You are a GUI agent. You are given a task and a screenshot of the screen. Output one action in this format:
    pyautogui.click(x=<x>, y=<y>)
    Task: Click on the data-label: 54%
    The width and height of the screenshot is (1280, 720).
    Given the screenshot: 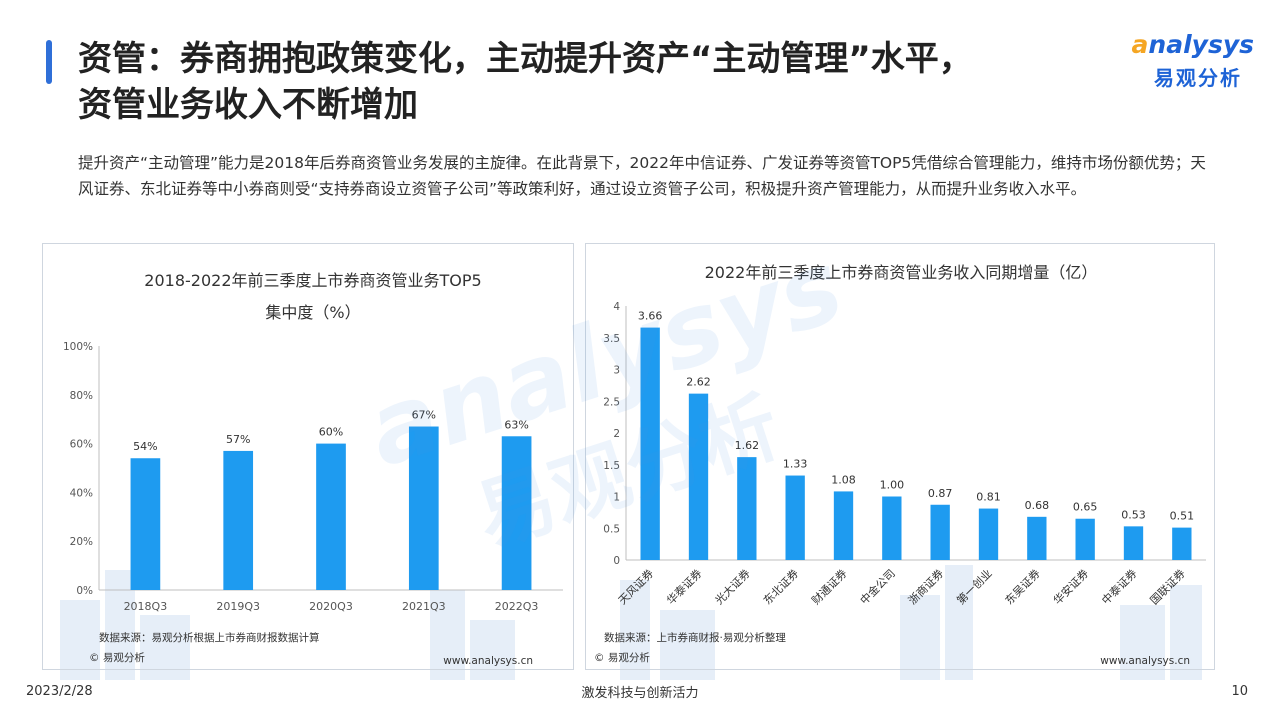 What is the action you would take?
    pyautogui.click(x=145, y=446)
    